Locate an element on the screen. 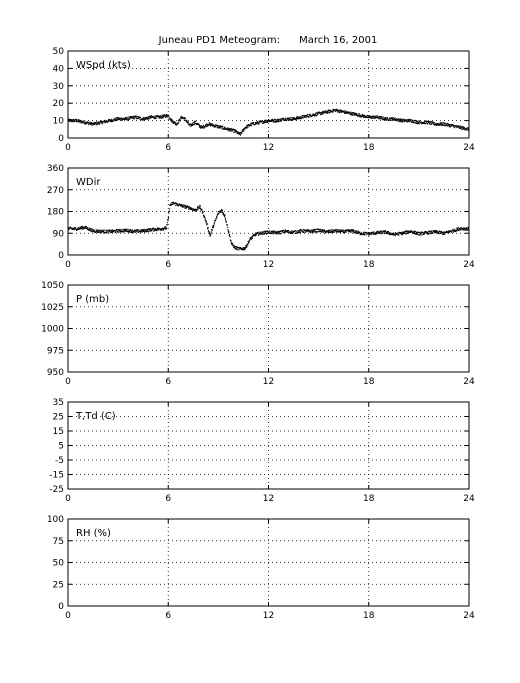  y-tick-label: 360 is located at coordinates (55, 169).